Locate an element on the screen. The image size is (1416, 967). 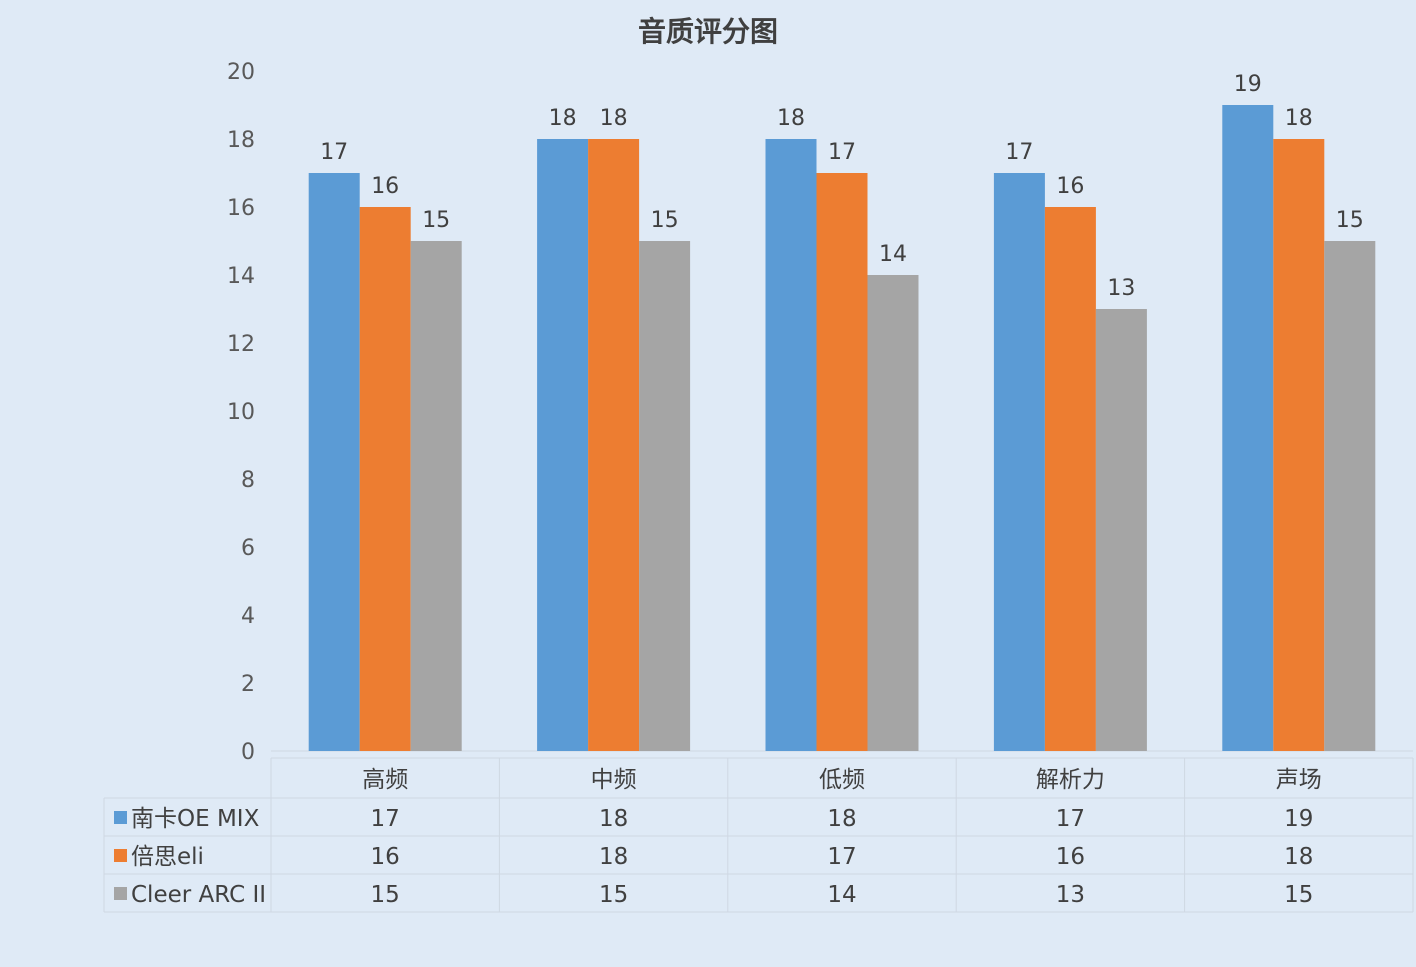
table-cell: 14 is located at coordinates (841, 895).